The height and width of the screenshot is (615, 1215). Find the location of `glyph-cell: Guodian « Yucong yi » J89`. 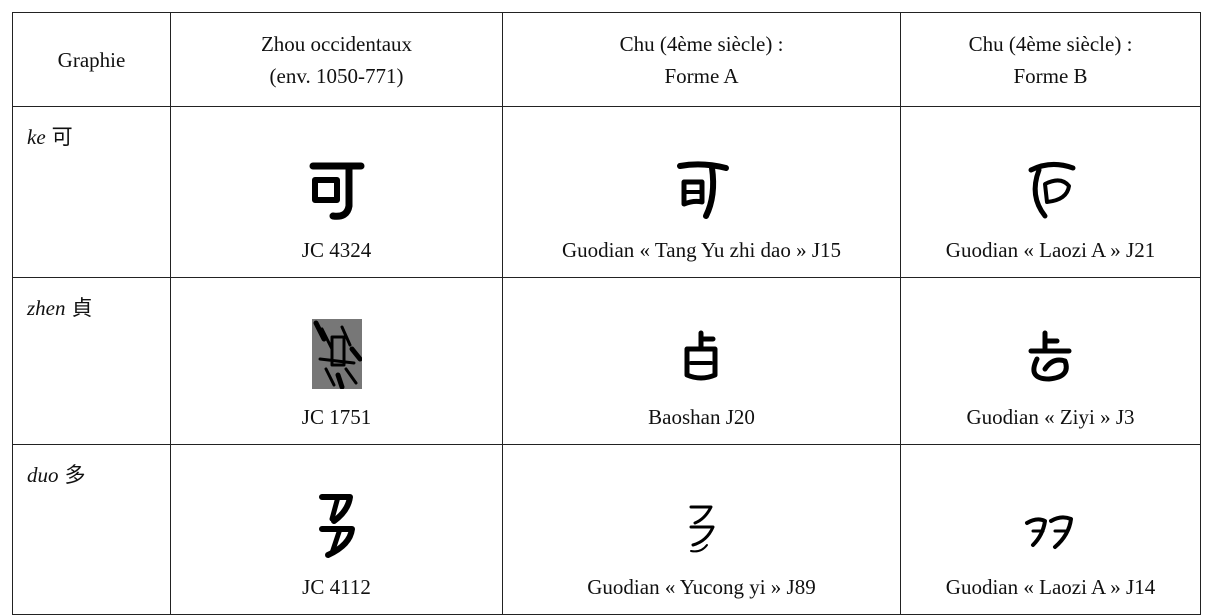

glyph-cell: Guodian « Yucong yi » J89 is located at coordinates (701, 529).